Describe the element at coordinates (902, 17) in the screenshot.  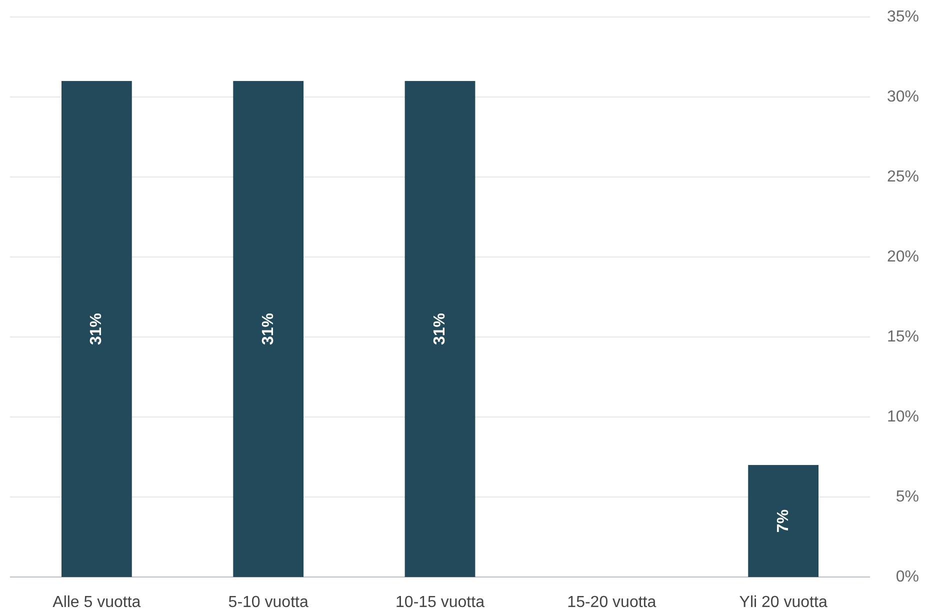
I see `y-tick-label: 35%` at that location.